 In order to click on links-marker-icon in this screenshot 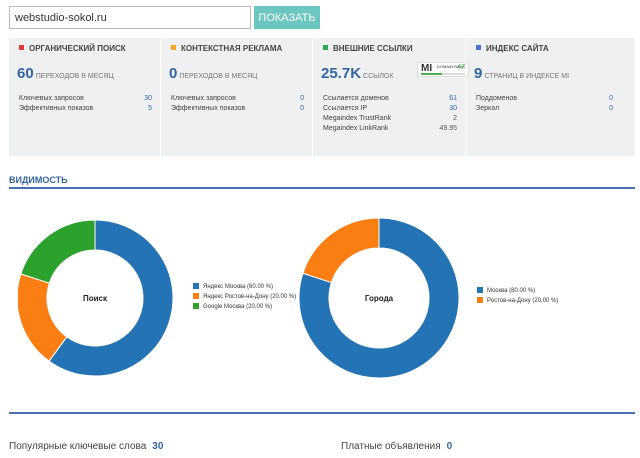, I will do `click(325, 47)`.